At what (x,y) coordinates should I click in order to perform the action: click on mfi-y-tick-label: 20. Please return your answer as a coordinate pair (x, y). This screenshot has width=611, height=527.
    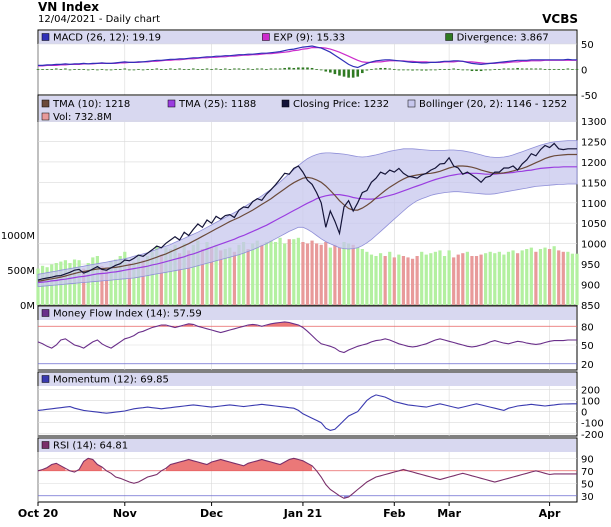
    Looking at the image, I should click on (587, 365).